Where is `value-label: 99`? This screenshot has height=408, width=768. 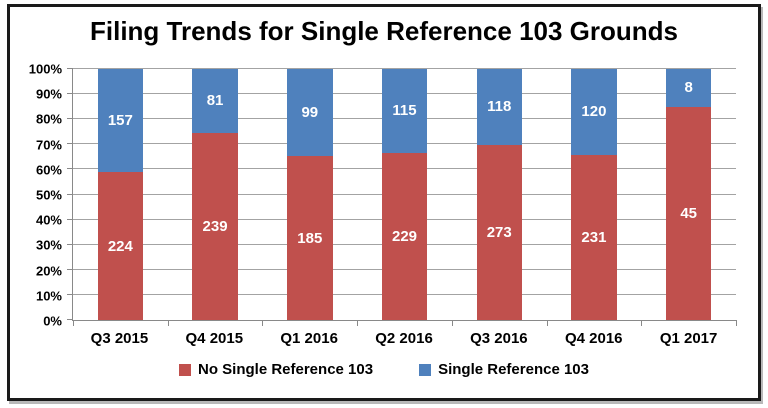
value-label: 99 is located at coordinates (310, 113).